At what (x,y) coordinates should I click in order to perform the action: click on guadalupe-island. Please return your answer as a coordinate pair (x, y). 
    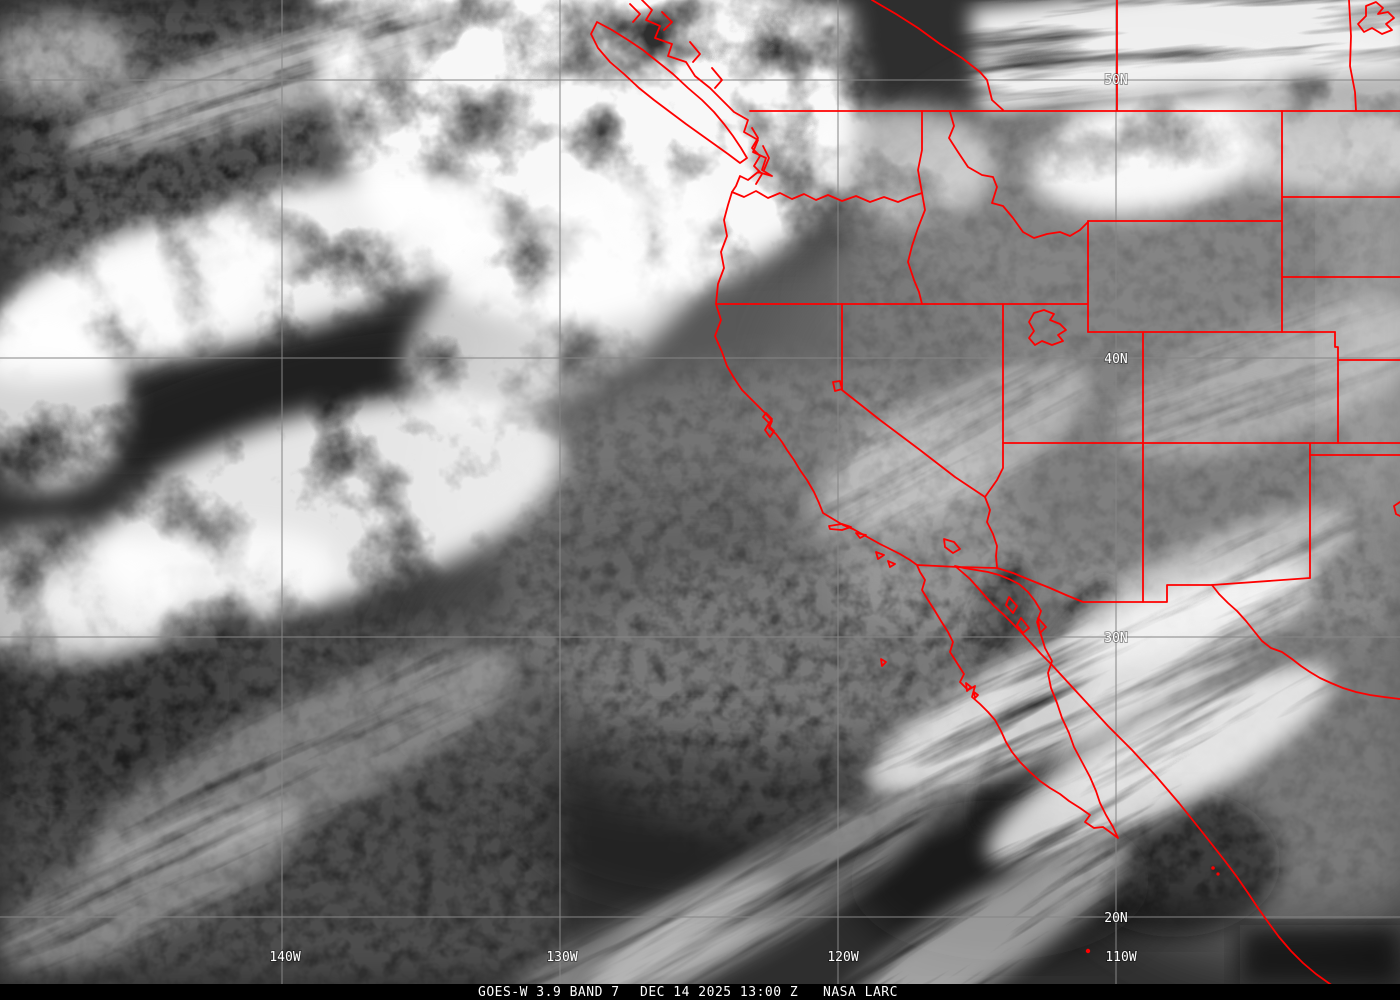
    Looking at the image, I should click on (883, 662).